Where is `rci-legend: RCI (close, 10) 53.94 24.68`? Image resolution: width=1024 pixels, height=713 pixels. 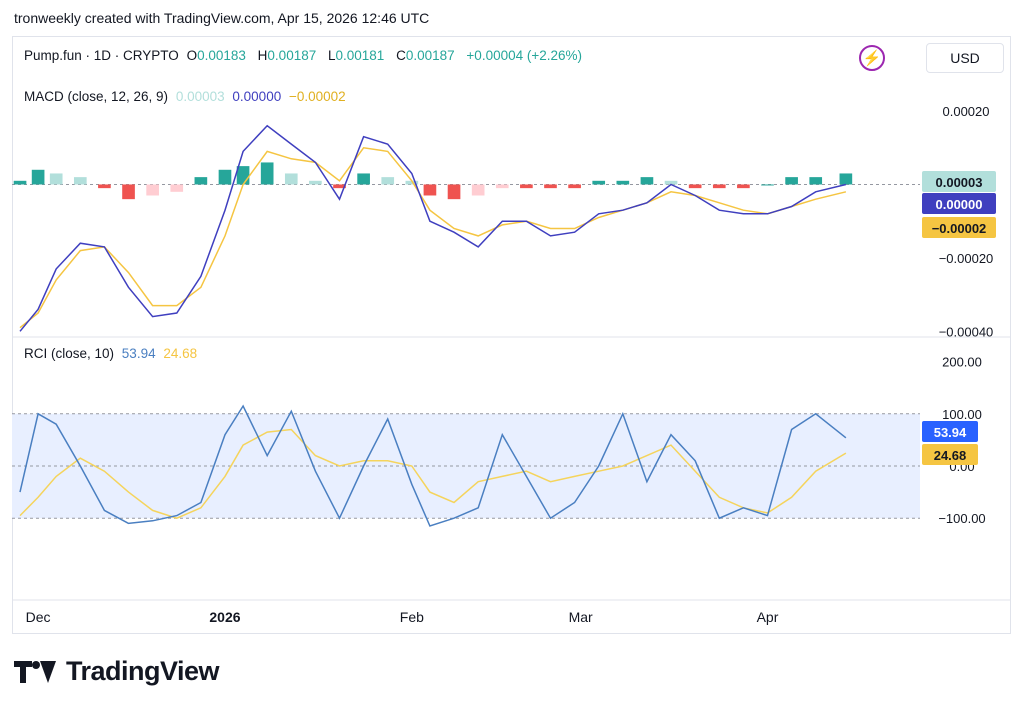
rci-legend: RCI (close, 10) 53.94 24.68 is located at coordinates (112, 353).